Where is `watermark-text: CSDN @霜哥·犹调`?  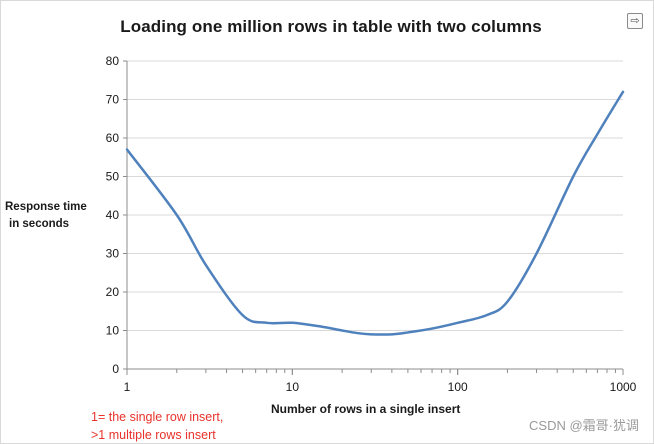
watermark-text: CSDN @霜哥·犹调 is located at coordinates (584, 425).